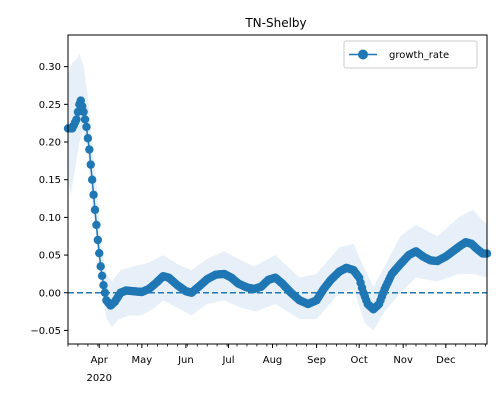 The image size is (500, 400). What do you see at coordinates (50, 143) in the screenshot?
I see `y-tick-label: 0.20` at bounding box center [50, 143].